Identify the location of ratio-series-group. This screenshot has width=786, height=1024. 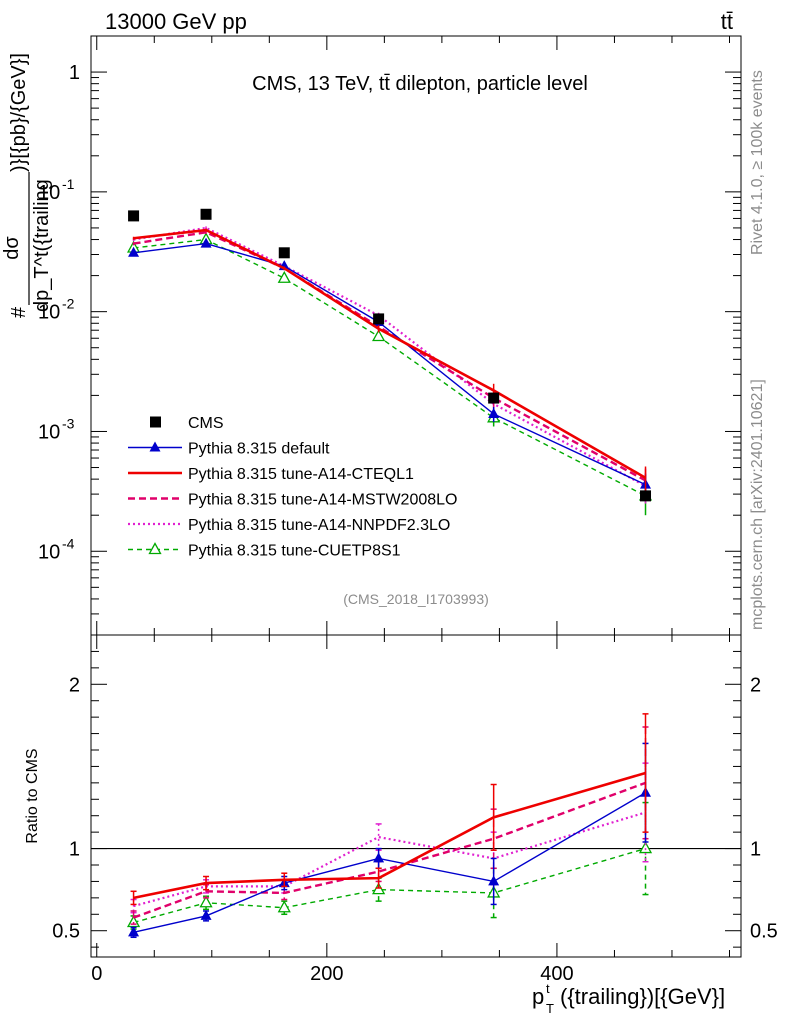
(389, 826).